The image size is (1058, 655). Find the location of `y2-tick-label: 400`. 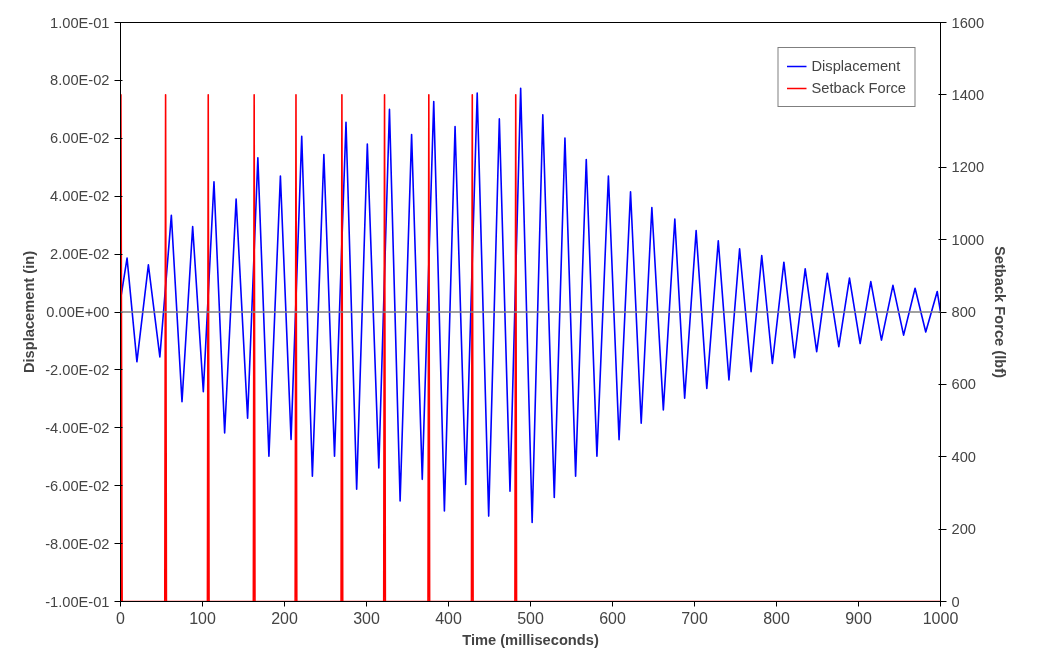

y2-tick-label: 400 is located at coordinates (963, 456).